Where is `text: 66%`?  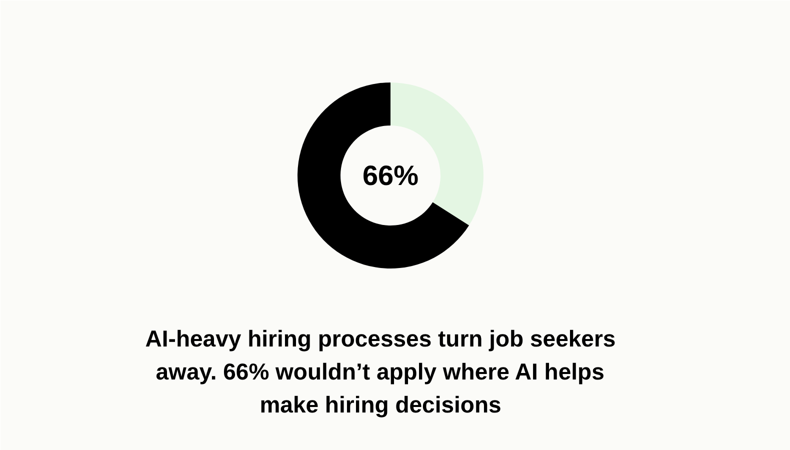 text: 66% is located at coordinates (390, 175).